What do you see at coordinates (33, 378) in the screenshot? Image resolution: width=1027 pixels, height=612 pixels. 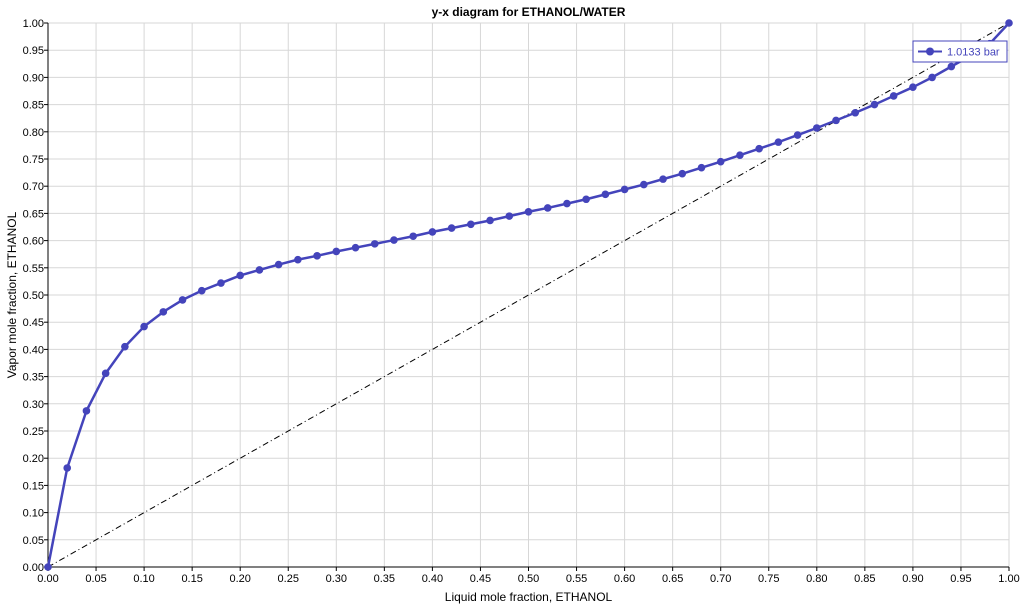 I see `y-tick-label: 0.35` at bounding box center [33, 378].